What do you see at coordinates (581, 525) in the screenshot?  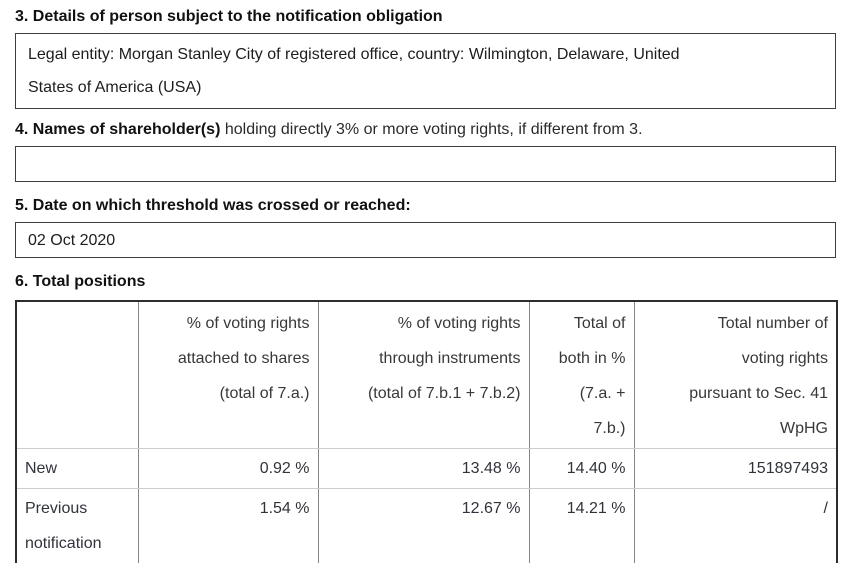 I see `row-previous-total-both: 14.21 %` at bounding box center [581, 525].